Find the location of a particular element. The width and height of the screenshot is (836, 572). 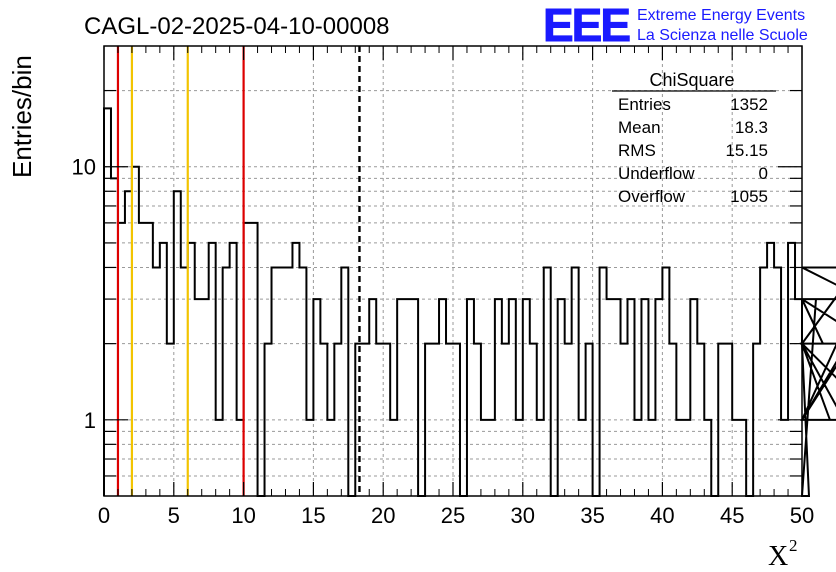

y-tick-label: 10 is located at coordinates (84, 167).